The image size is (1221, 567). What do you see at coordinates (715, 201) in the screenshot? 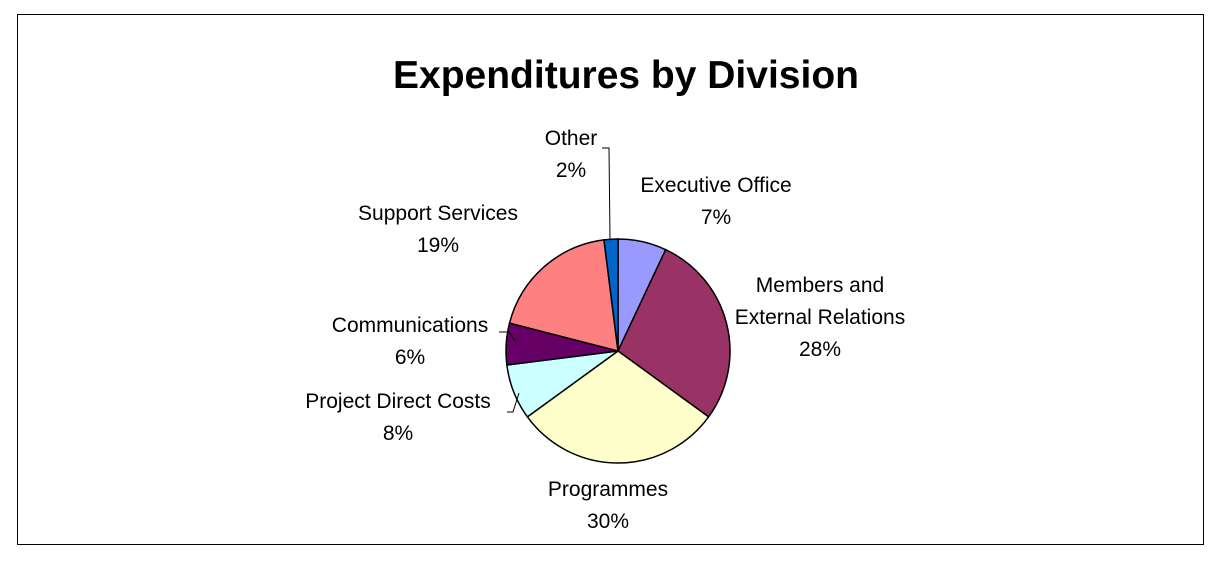
I see `slice-label: Executive Office 7%` at bounding box center [715, 201].